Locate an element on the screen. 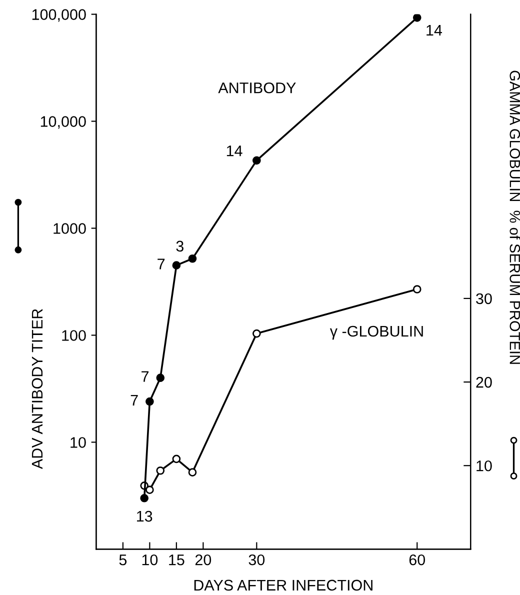 This screenshot has width=520, height=595. annotation: 3 is located at coordinates (180, 246).